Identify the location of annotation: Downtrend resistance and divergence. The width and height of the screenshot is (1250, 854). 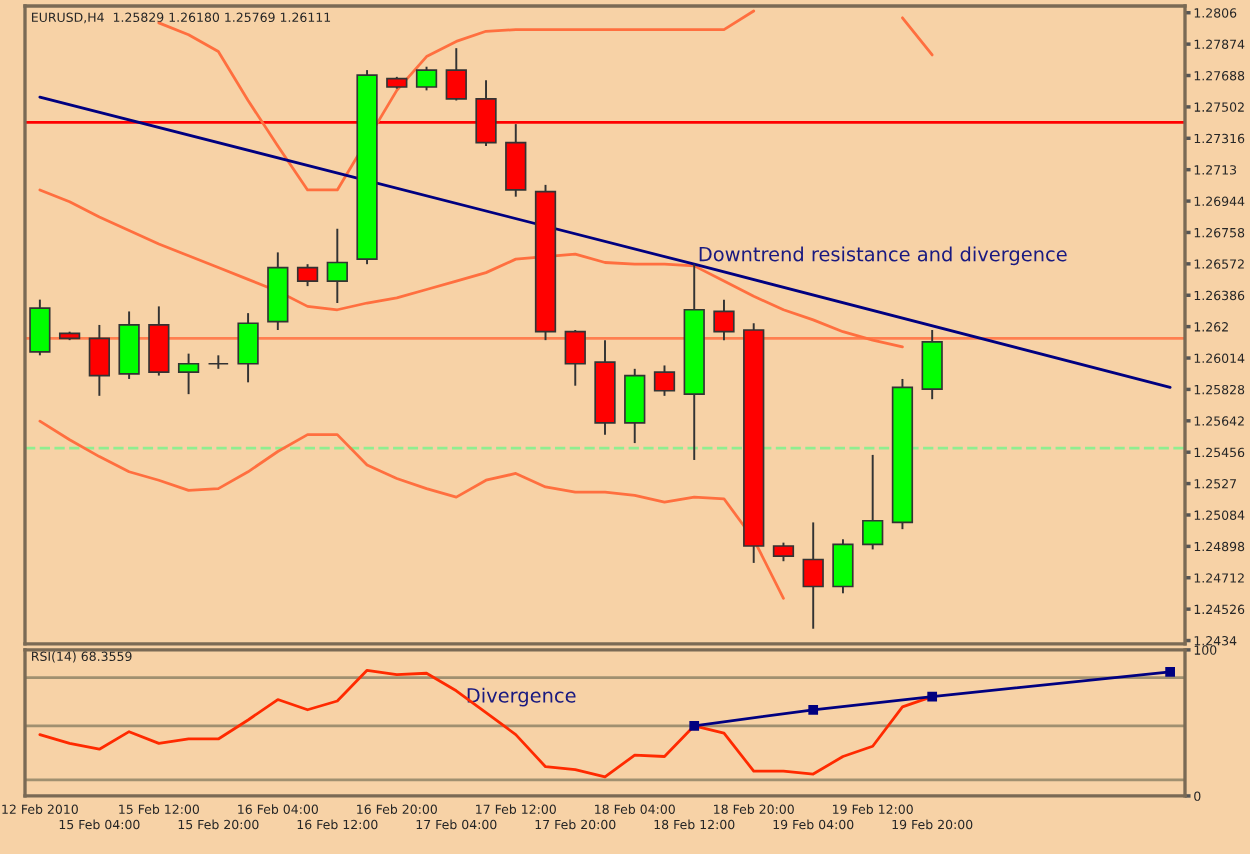
(883, 256).